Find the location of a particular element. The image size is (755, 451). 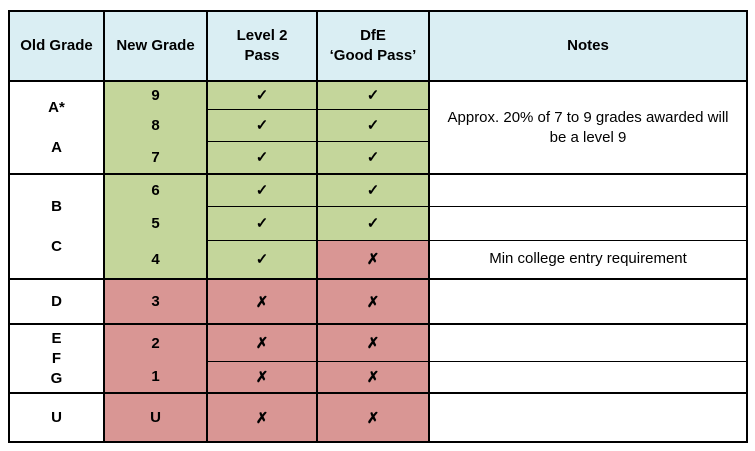

dfe-good-pass-mark-1: ✗ is located at coordinates (373, 377).